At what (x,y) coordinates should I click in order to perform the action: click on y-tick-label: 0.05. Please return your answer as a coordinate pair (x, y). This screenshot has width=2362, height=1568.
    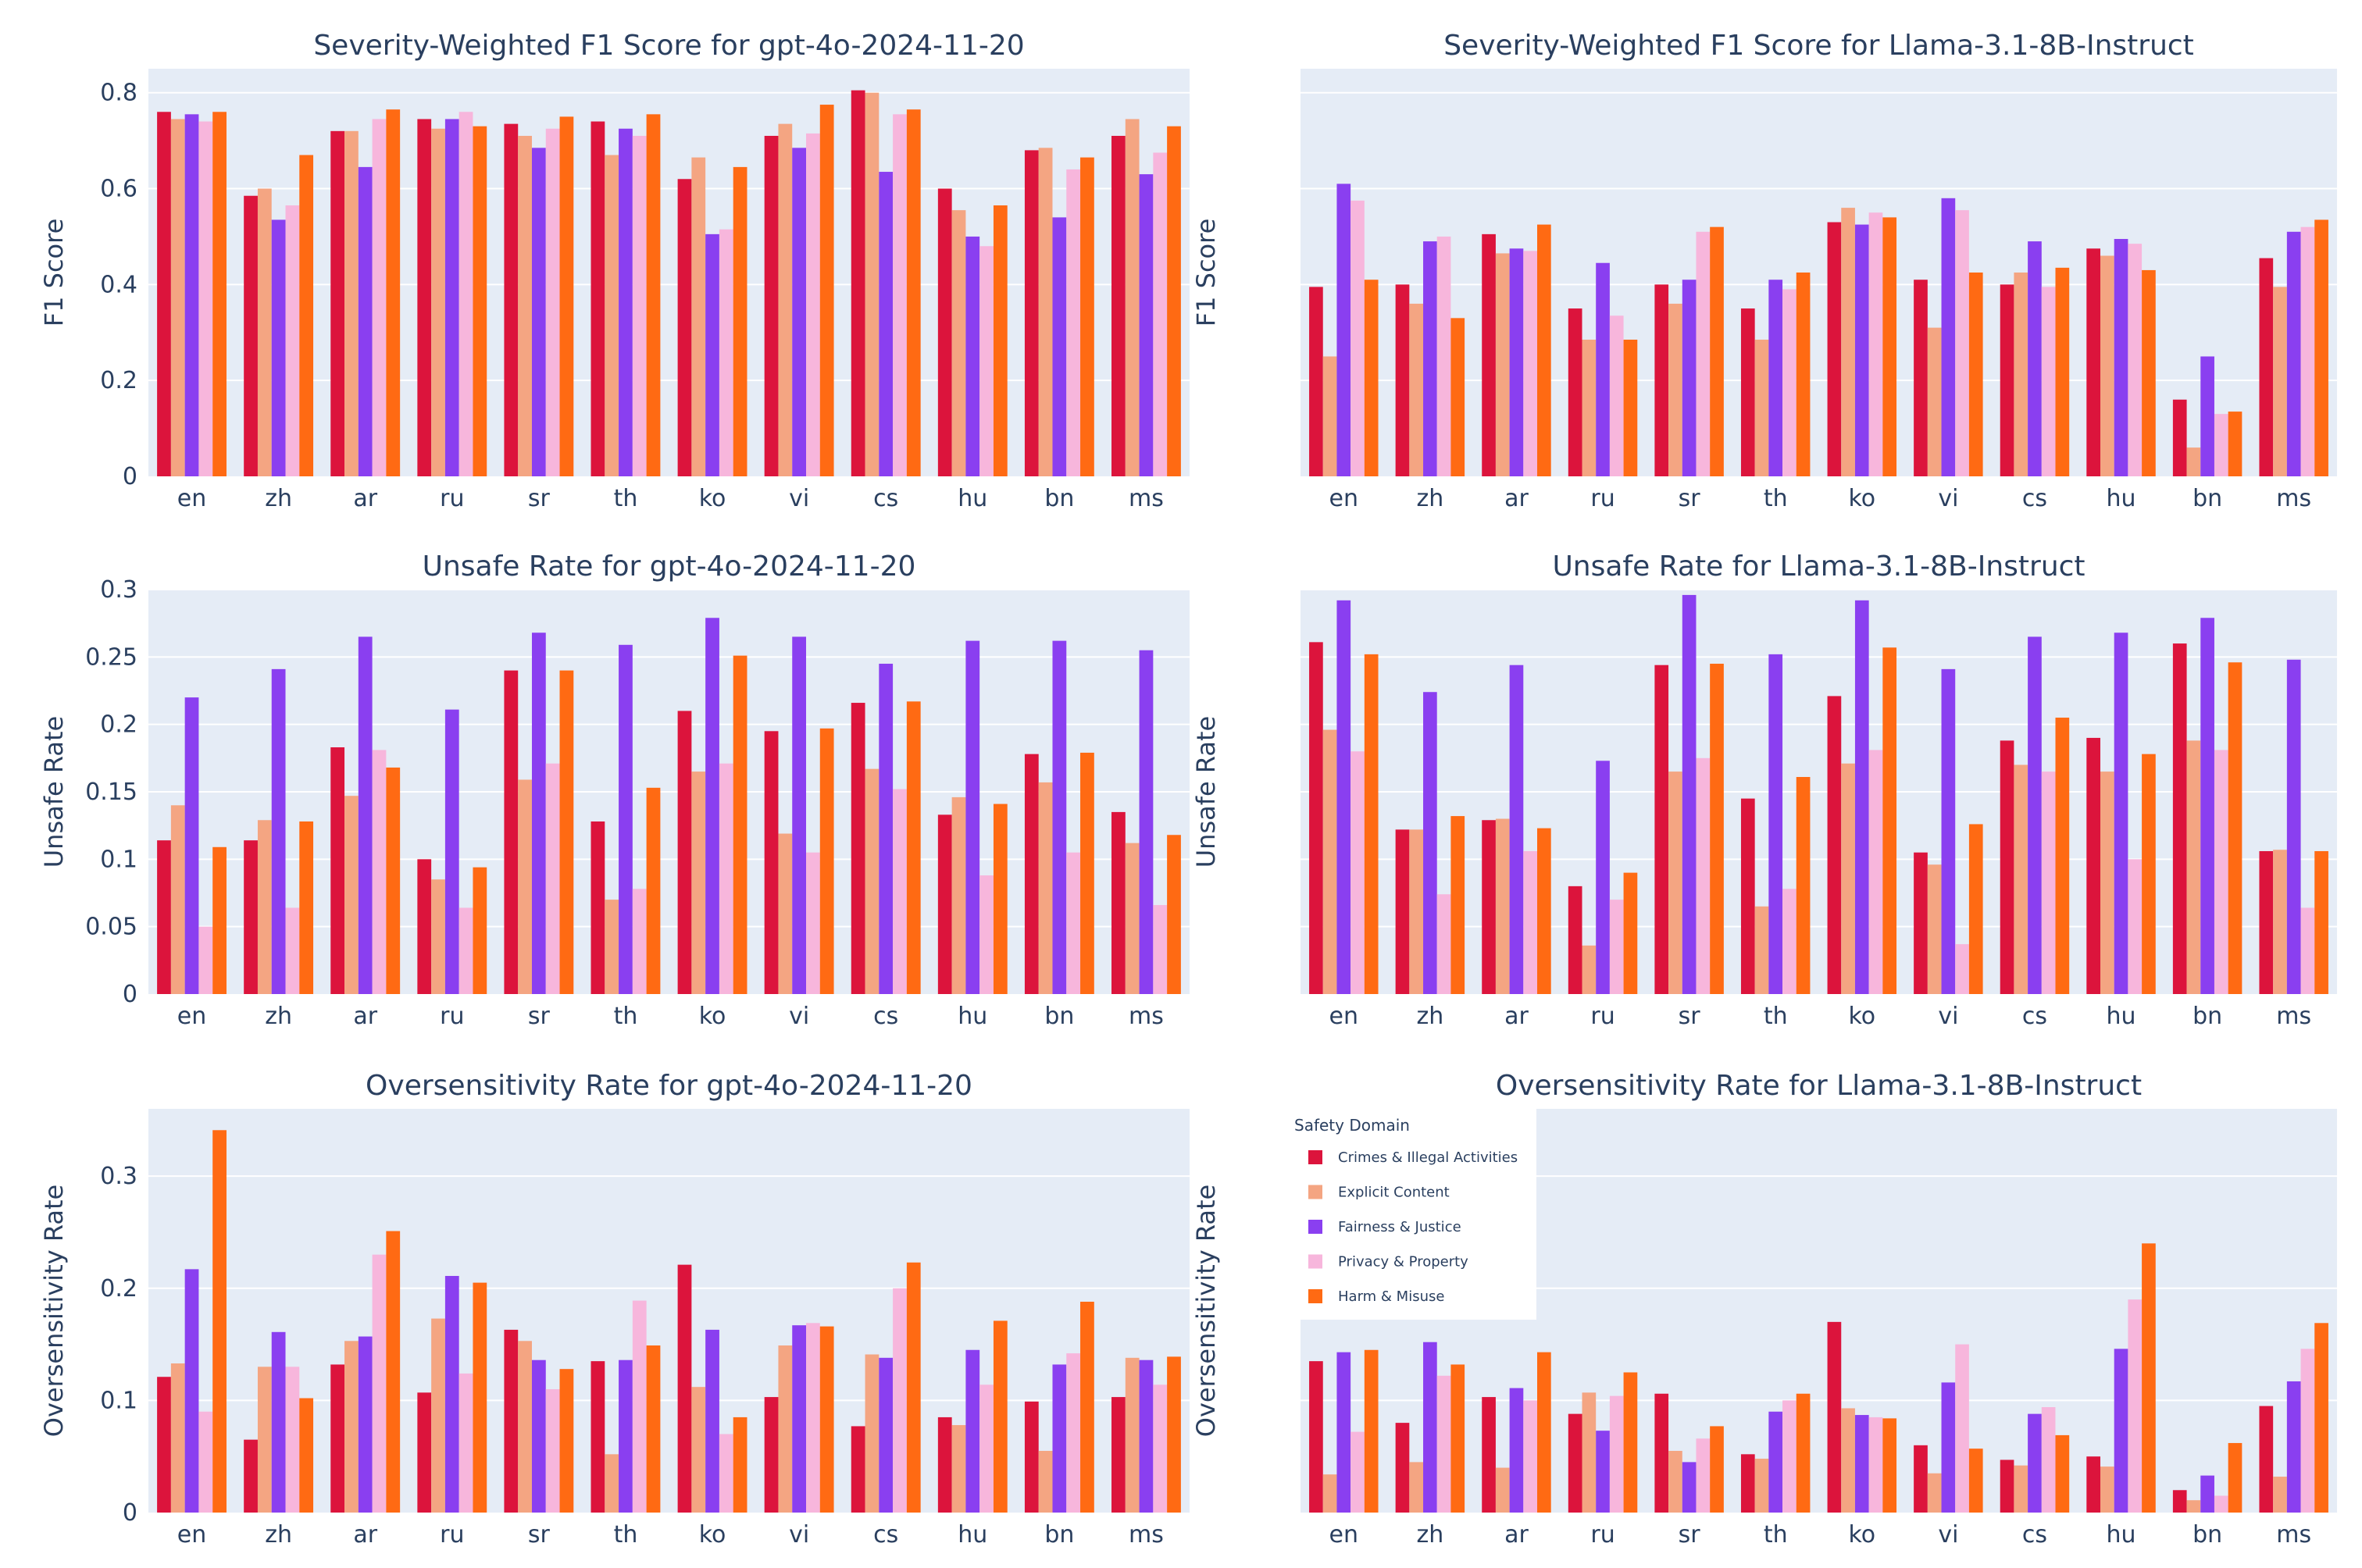
    Looking at the image, I should click on (111, 927).